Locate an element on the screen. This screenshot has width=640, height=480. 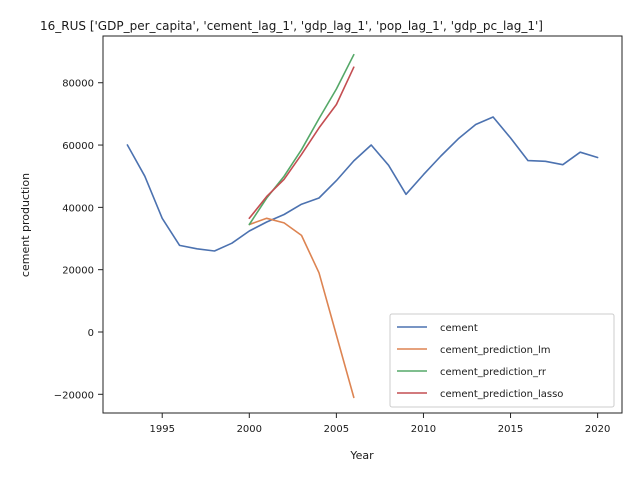
series-line-cement-prediction-lasso is located at coordinates (301, 143).